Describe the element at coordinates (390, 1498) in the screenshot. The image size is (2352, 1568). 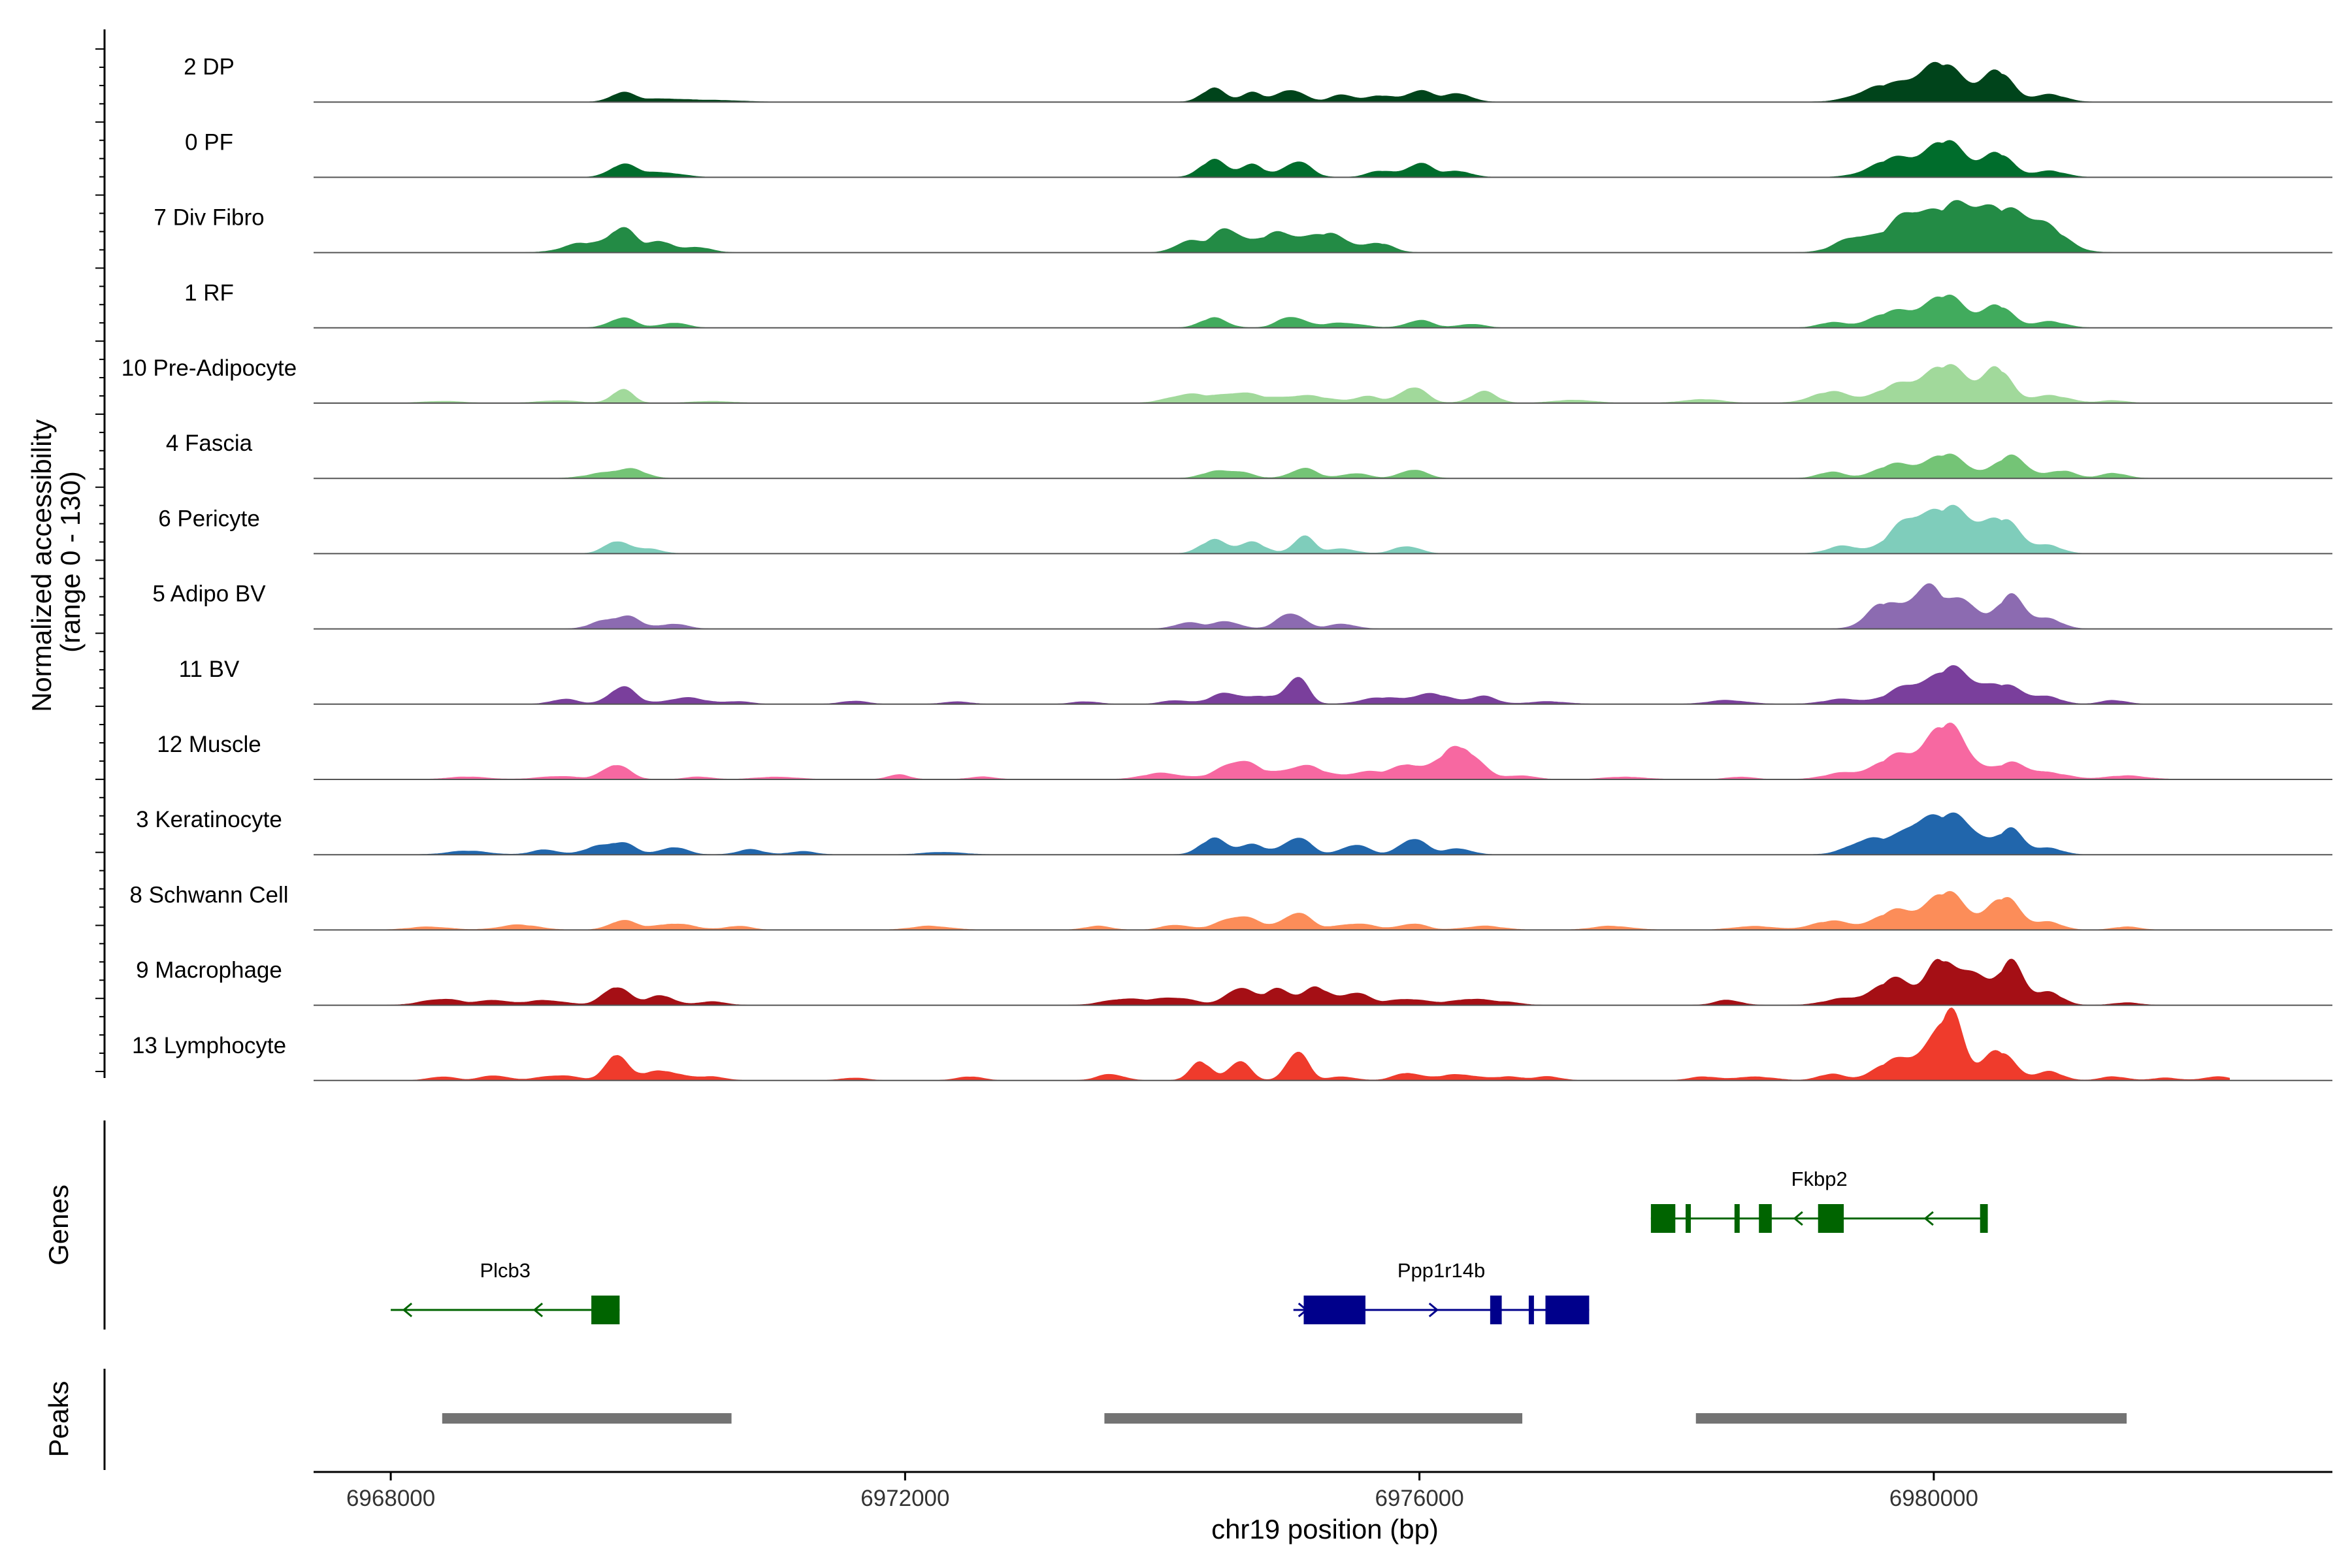
I see `x-tick-label: 6968000` at that location.